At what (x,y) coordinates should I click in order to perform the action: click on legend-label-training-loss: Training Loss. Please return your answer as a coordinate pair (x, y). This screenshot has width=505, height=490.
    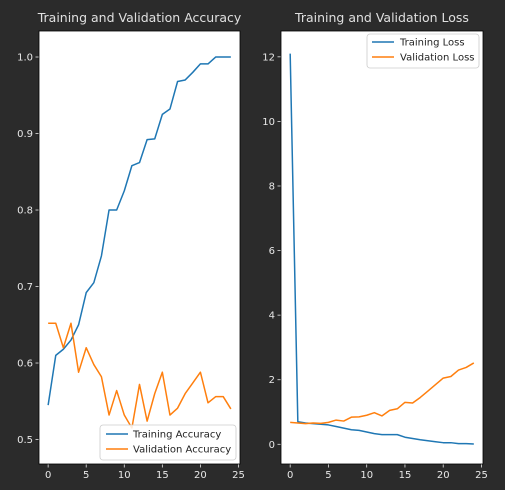
    Looking at the image, I should click on (432, 43).